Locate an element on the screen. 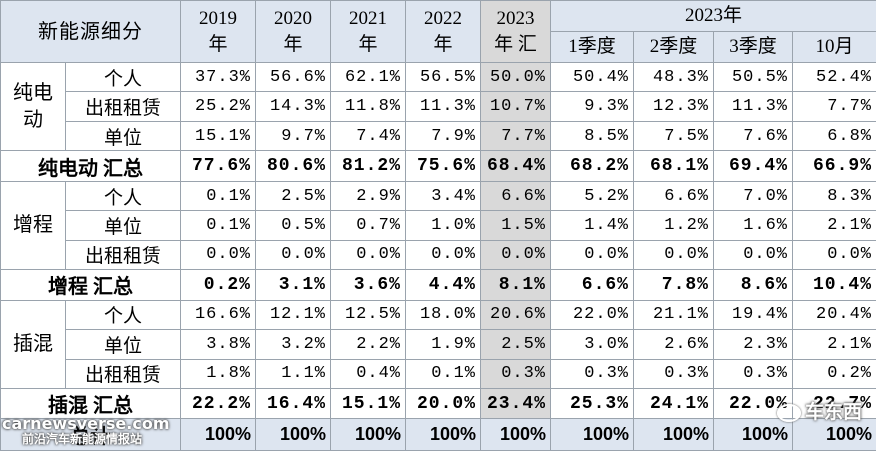  total-cell: 25.3% is located at coordinates (592, 404).